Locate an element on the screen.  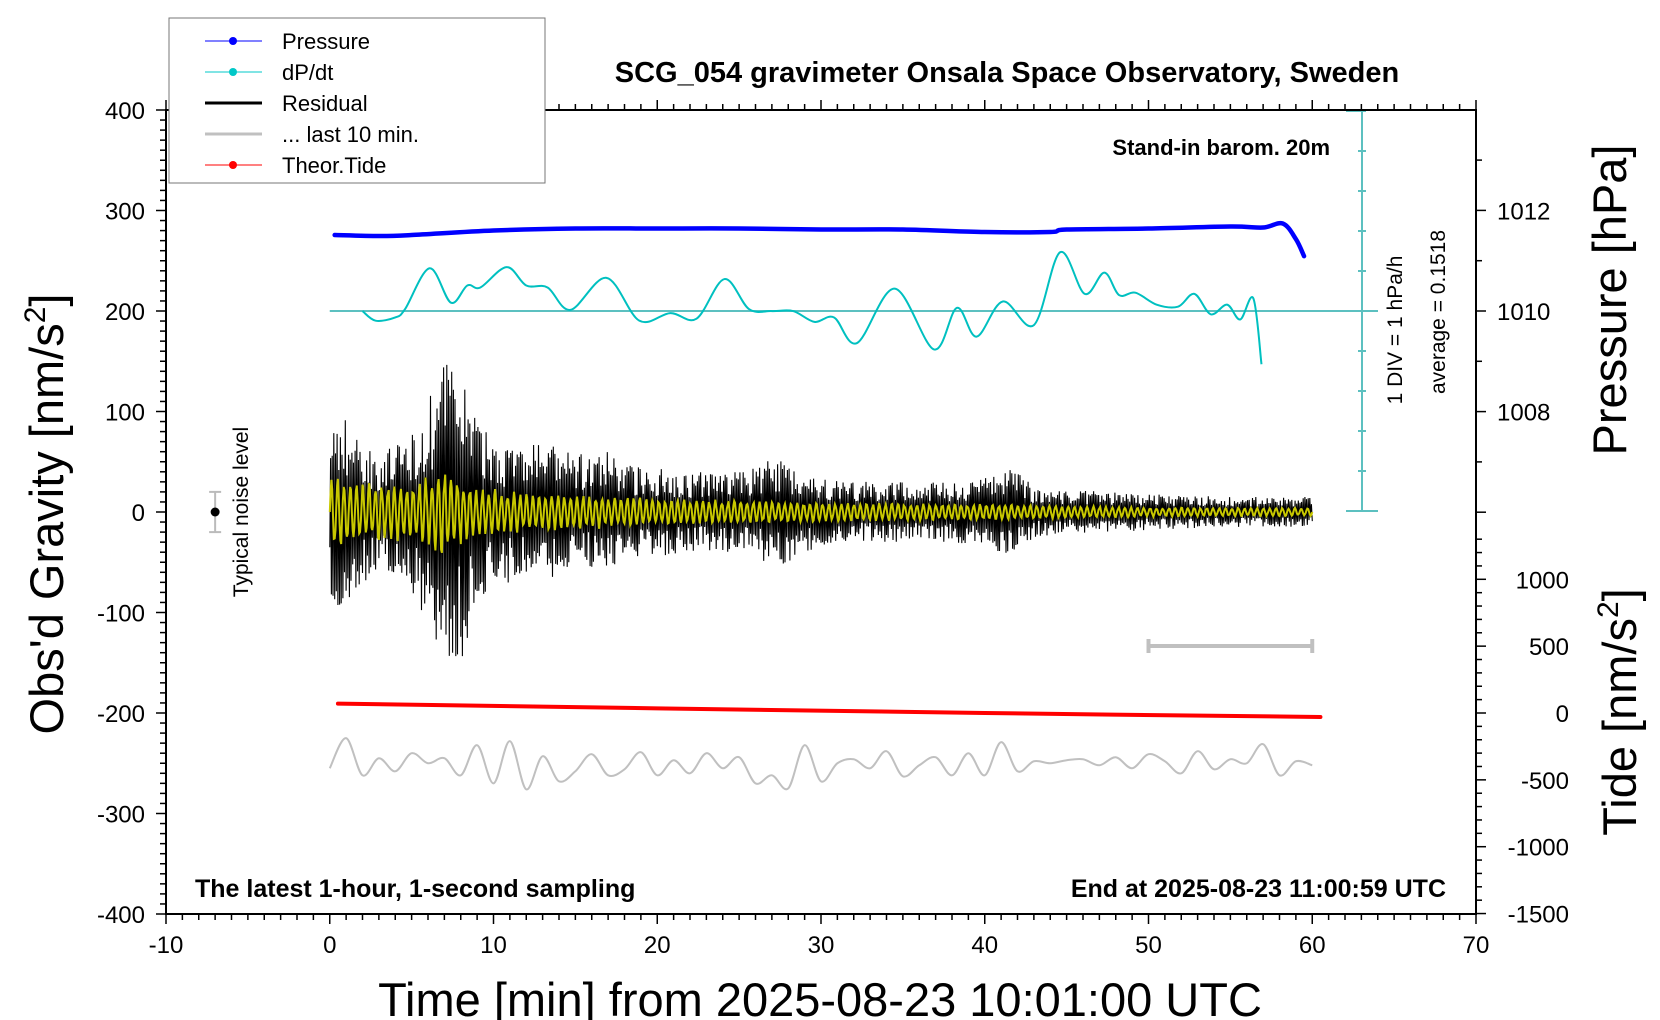
barometer-note: Stand-in barom. 20m is located at coordinates (1221, 147).